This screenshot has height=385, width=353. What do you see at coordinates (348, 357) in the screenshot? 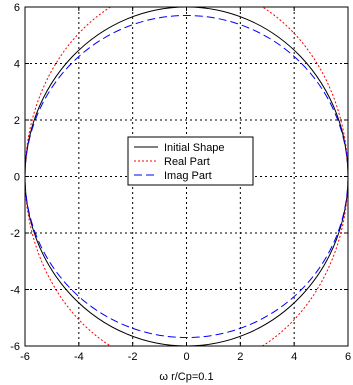
I see `x-tick-label: 6` at bounding box center [348, 357].